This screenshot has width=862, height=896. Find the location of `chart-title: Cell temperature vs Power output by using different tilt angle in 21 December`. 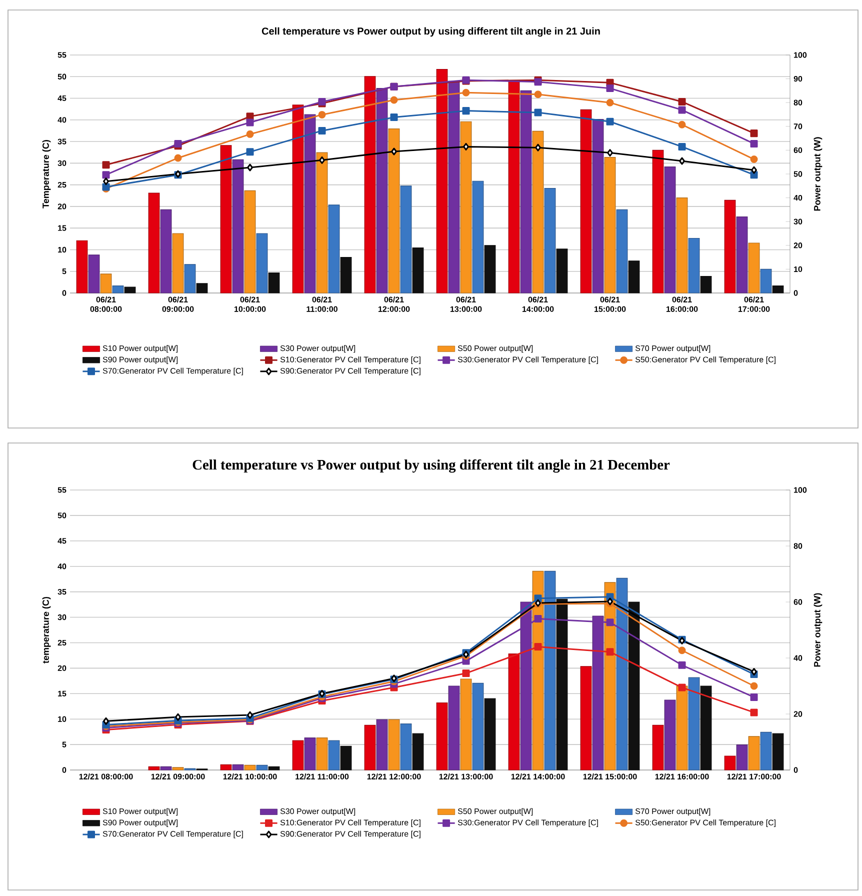

chart-title: Cell temperature vs Power output by using different tilt angle in 21 December is located at coordinates (431, 466).